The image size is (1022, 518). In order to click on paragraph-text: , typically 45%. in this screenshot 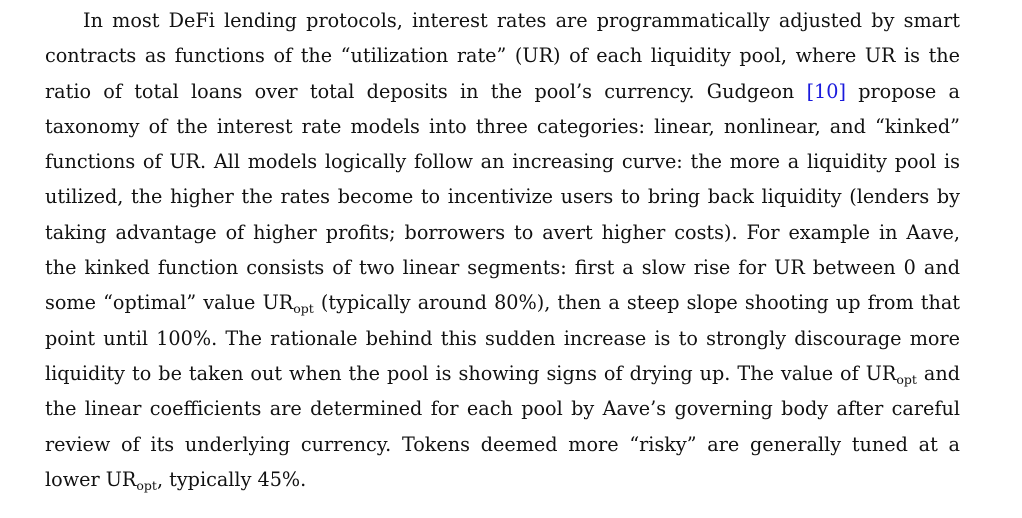, I will do `click(231, 479)`.